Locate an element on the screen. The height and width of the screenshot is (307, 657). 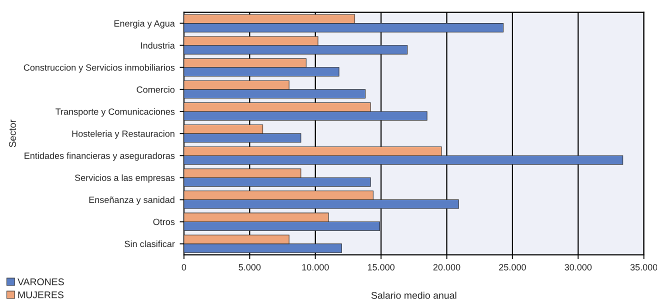
legend-label: VARONES is located at coordinates (41, 282).